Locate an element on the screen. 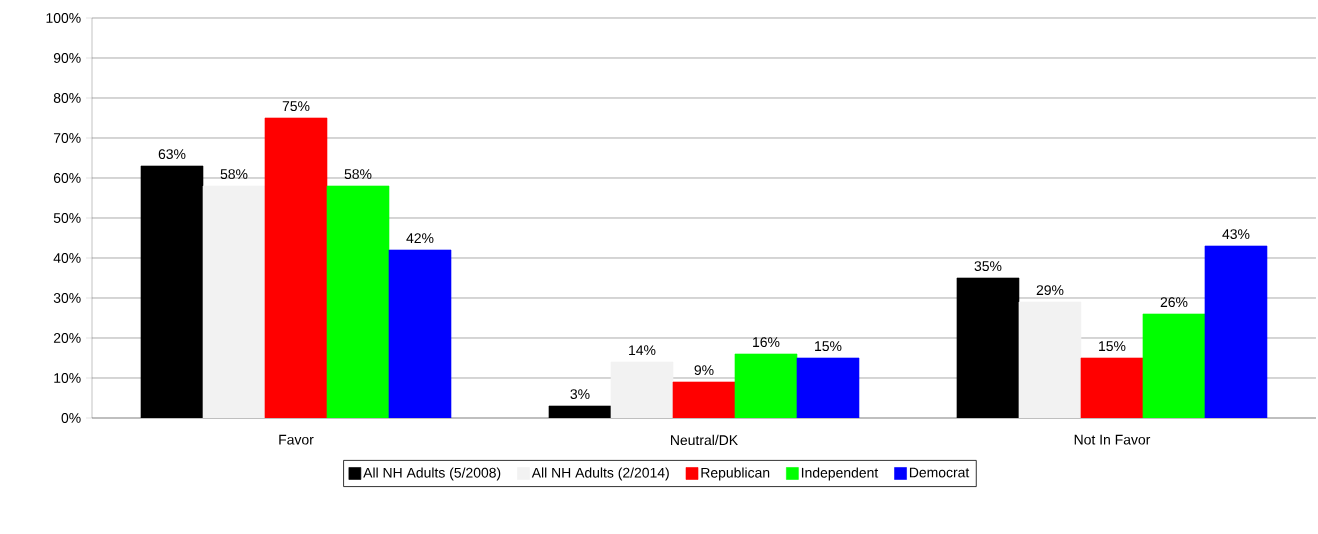  x-tick-label: Favor is located at coordinates (296, 439).